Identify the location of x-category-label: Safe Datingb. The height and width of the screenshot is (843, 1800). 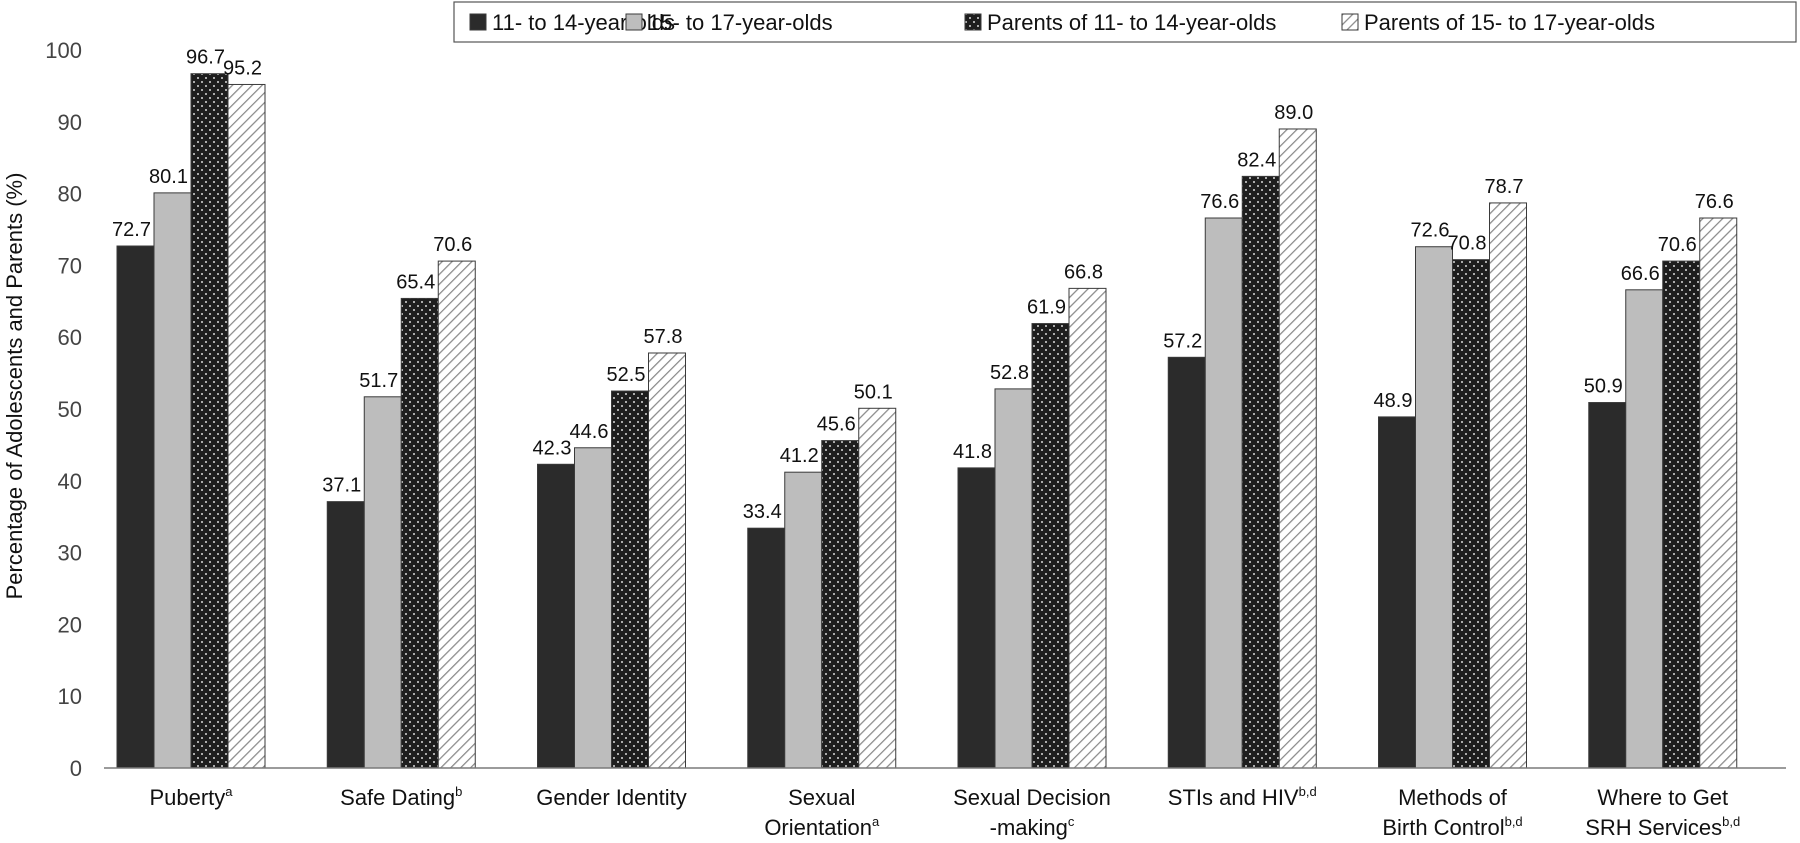
(401, 797).